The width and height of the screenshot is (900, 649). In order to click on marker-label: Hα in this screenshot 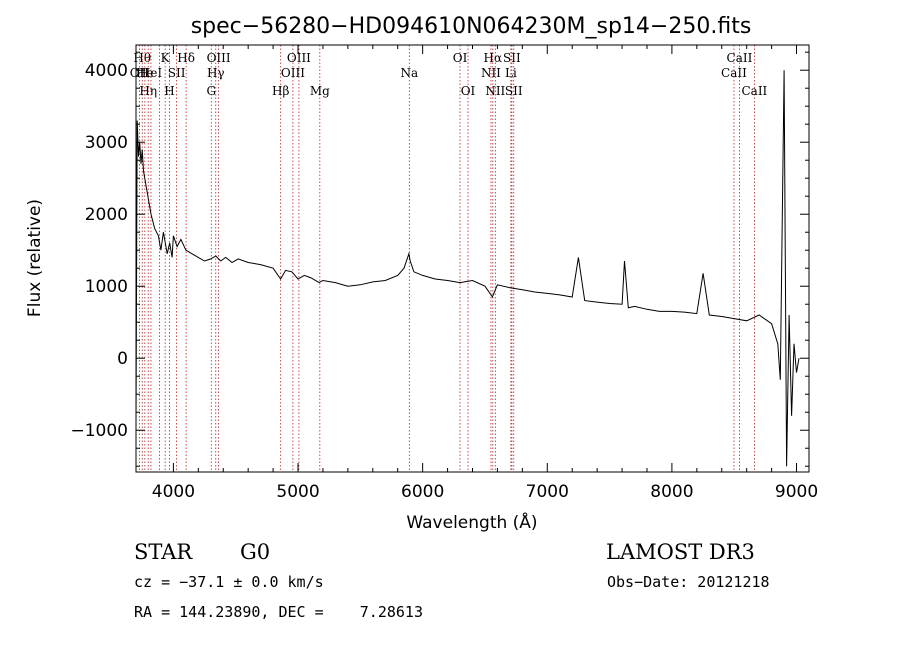, I will do `click(493, 58)`.